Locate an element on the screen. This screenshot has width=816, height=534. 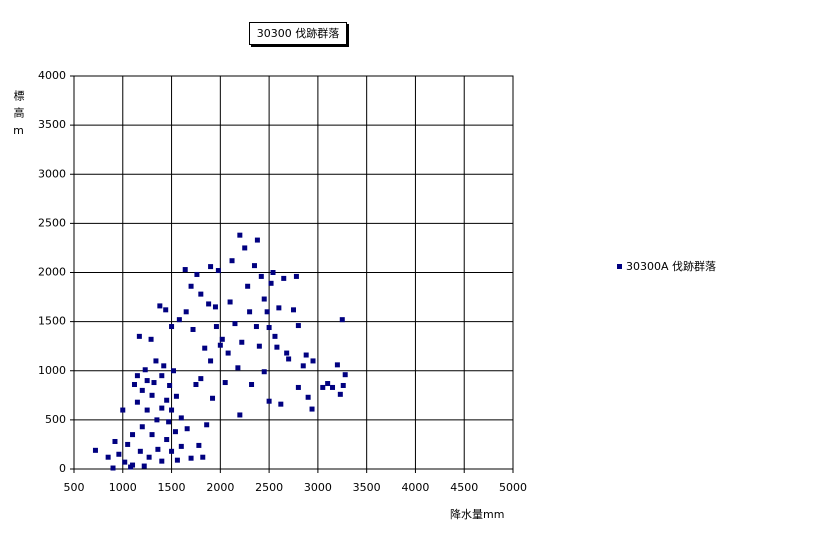
x-tick-label: 5000 is located at coordinates (513, 487).